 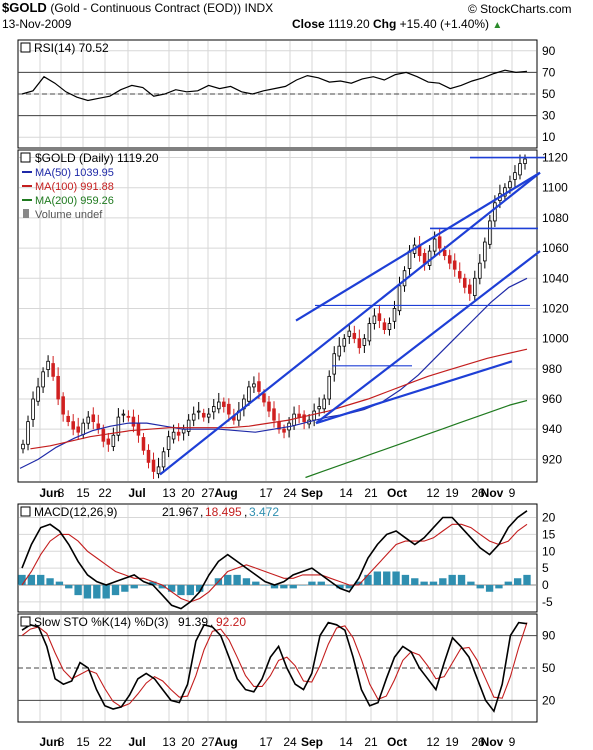 I want to click on x-label-top-14: Oct, so click(x=397, y=493).